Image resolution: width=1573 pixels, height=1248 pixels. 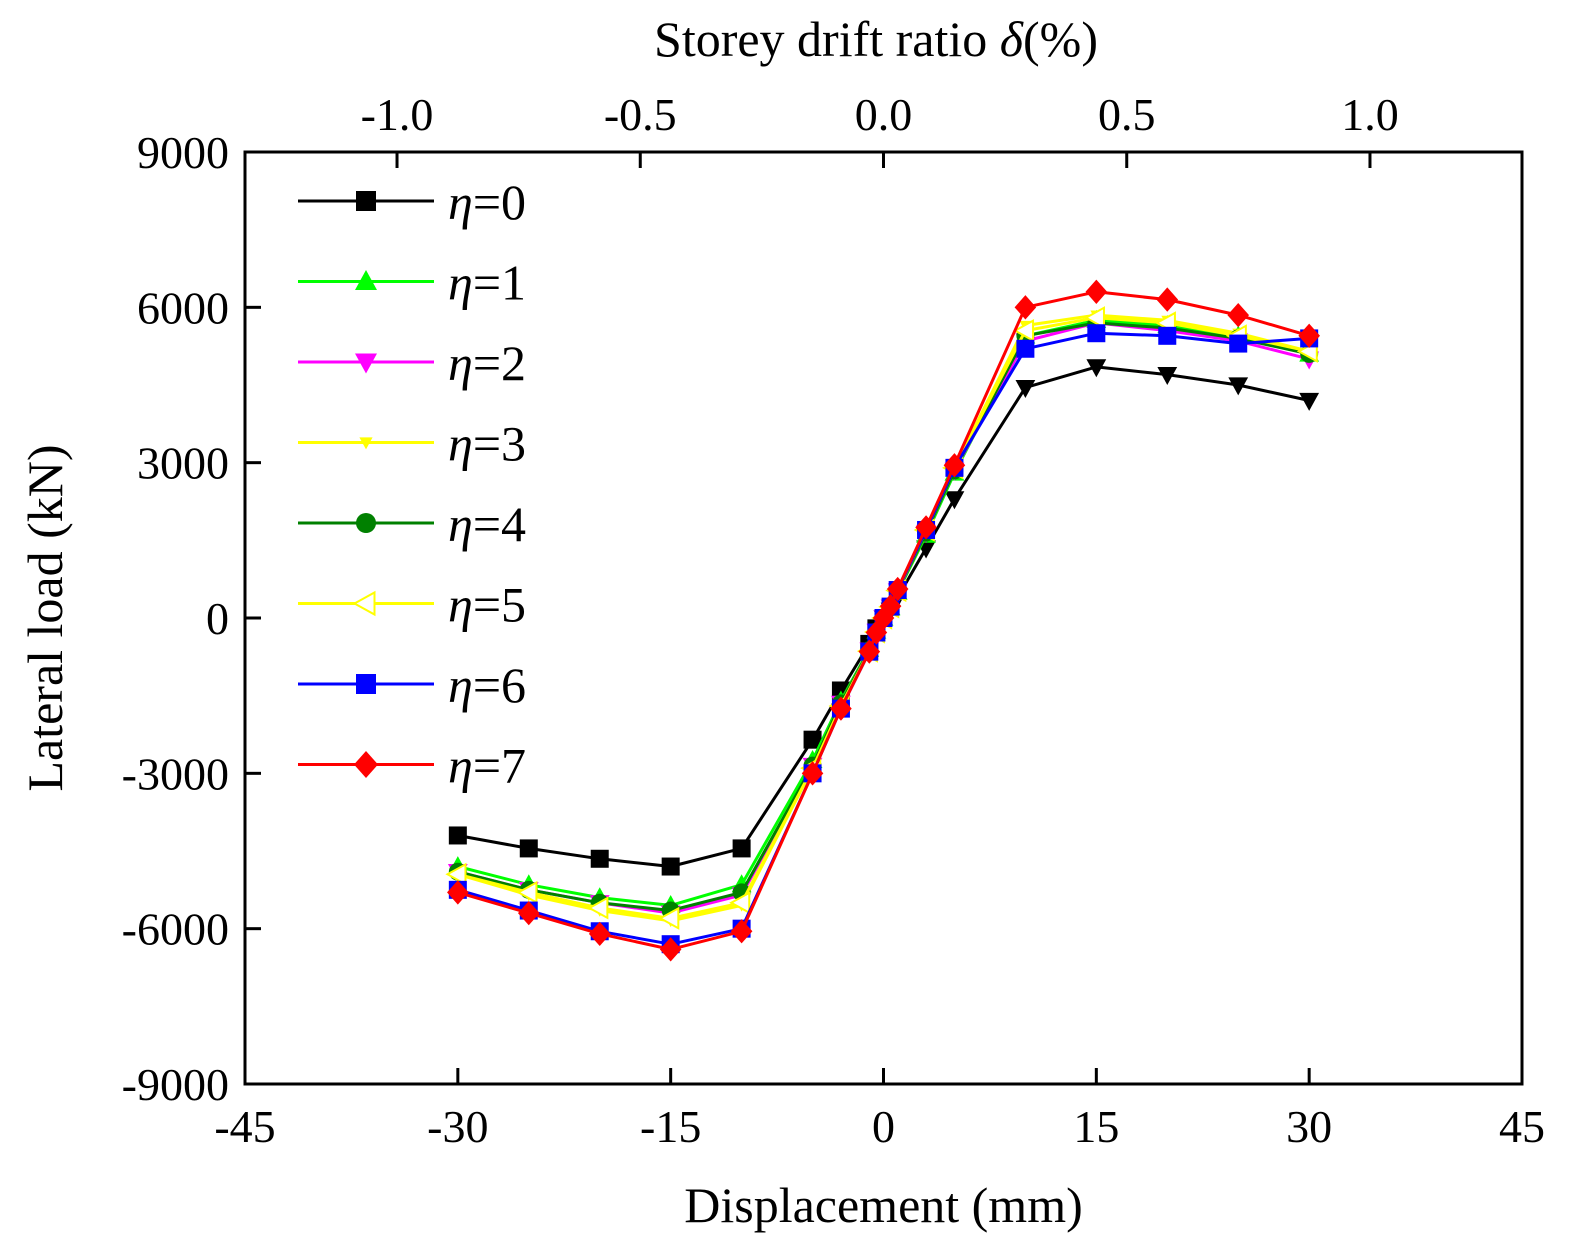 I want to click on top-axis-title-unit: (%), so click(x=1060, y=39).